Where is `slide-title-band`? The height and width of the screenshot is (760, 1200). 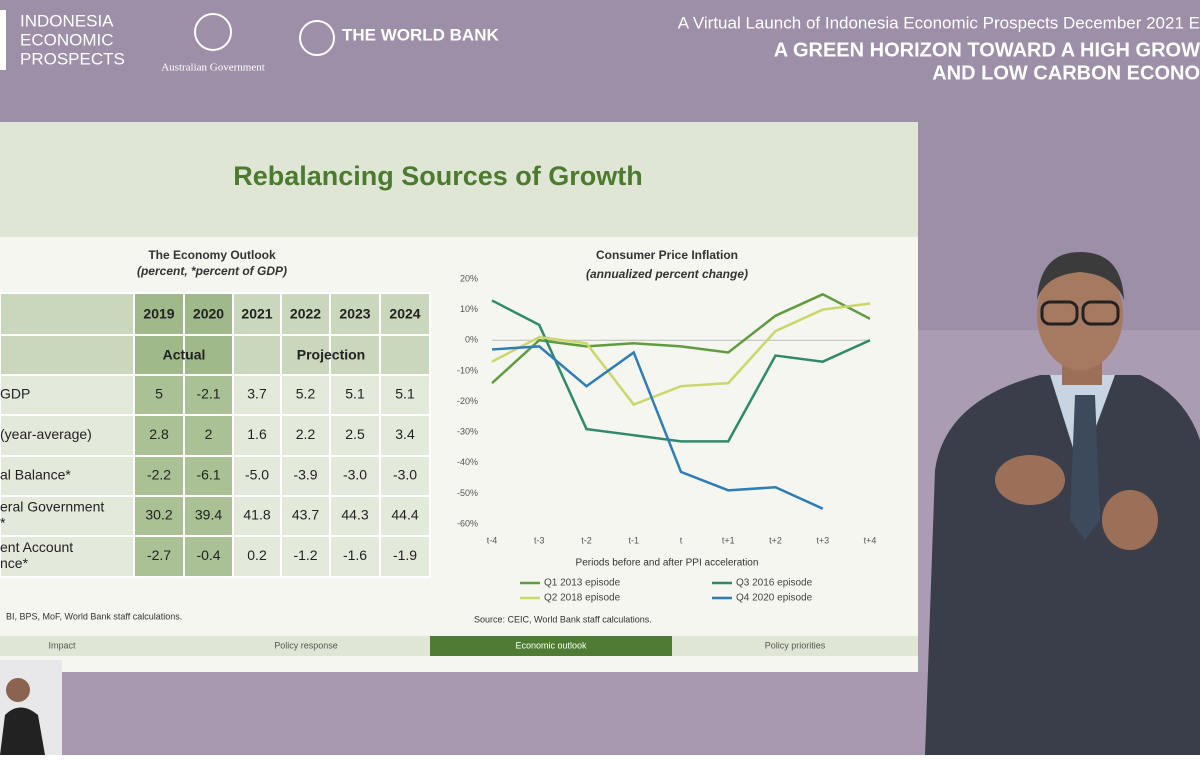 slide-title-band is located at coordinates (459, 179).